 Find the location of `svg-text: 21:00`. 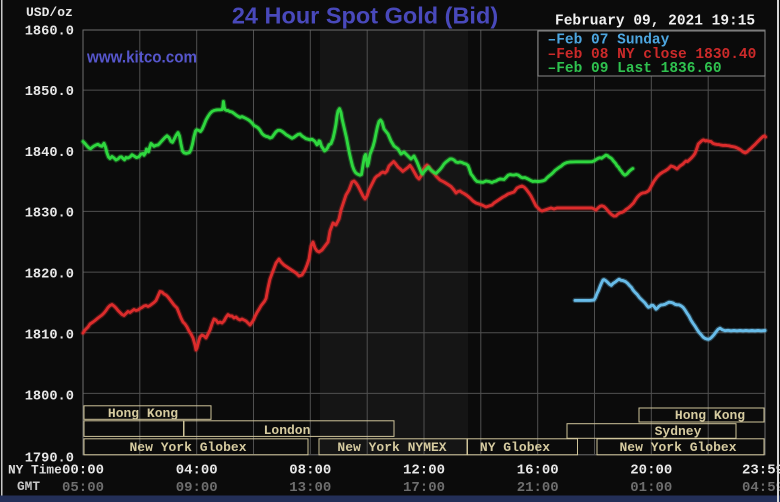

svg-text: 21:00 is located at coordinates (538, 488).